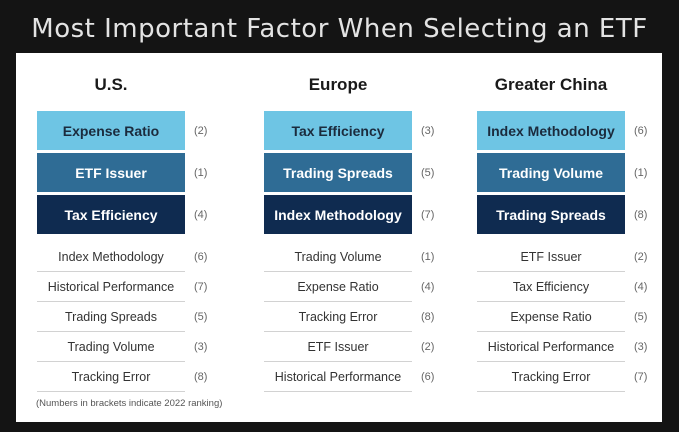 This screenshot has height=432, width=679. I want to click on factor-row: Trading Spreads (5), so click(137, 317).